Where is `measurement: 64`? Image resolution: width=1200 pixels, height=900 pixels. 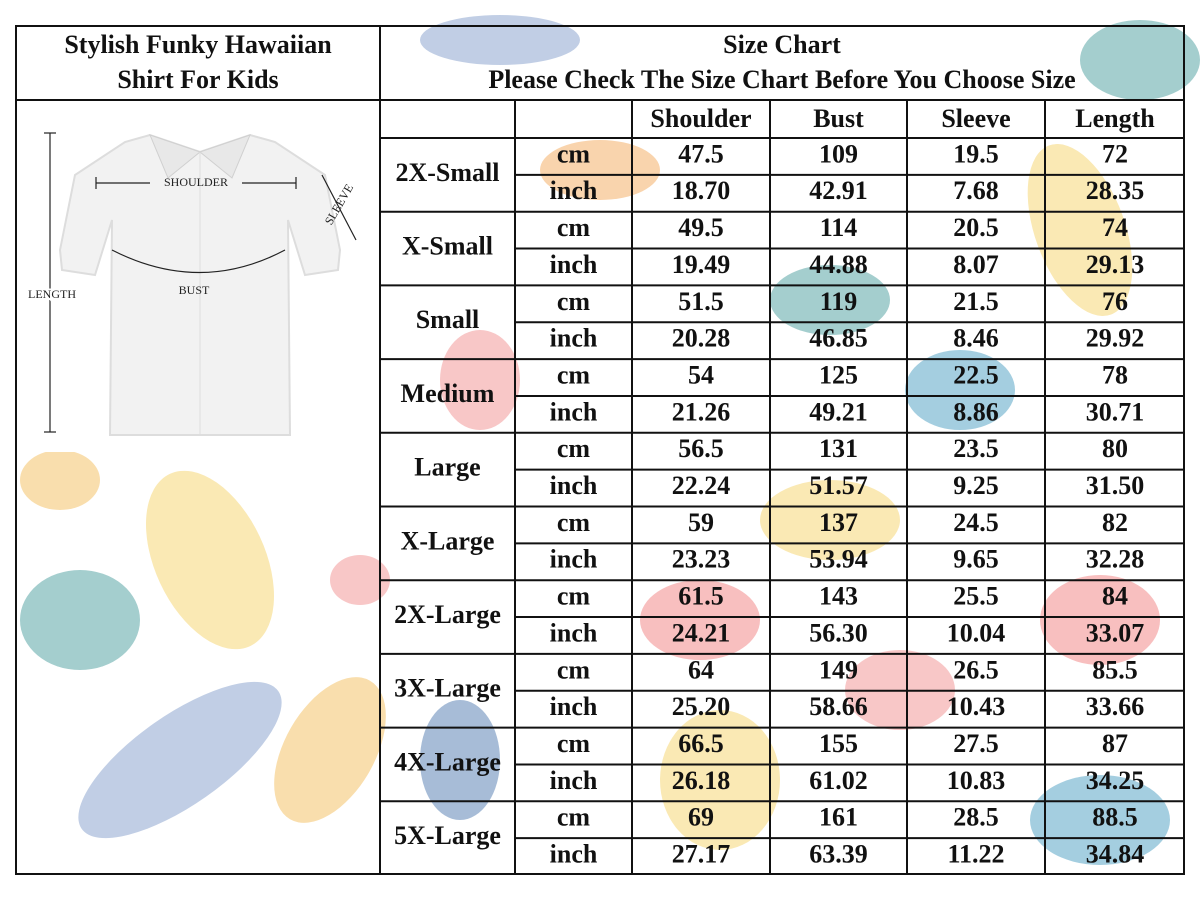 measurement: 64 is located at coordinates (701, 669).